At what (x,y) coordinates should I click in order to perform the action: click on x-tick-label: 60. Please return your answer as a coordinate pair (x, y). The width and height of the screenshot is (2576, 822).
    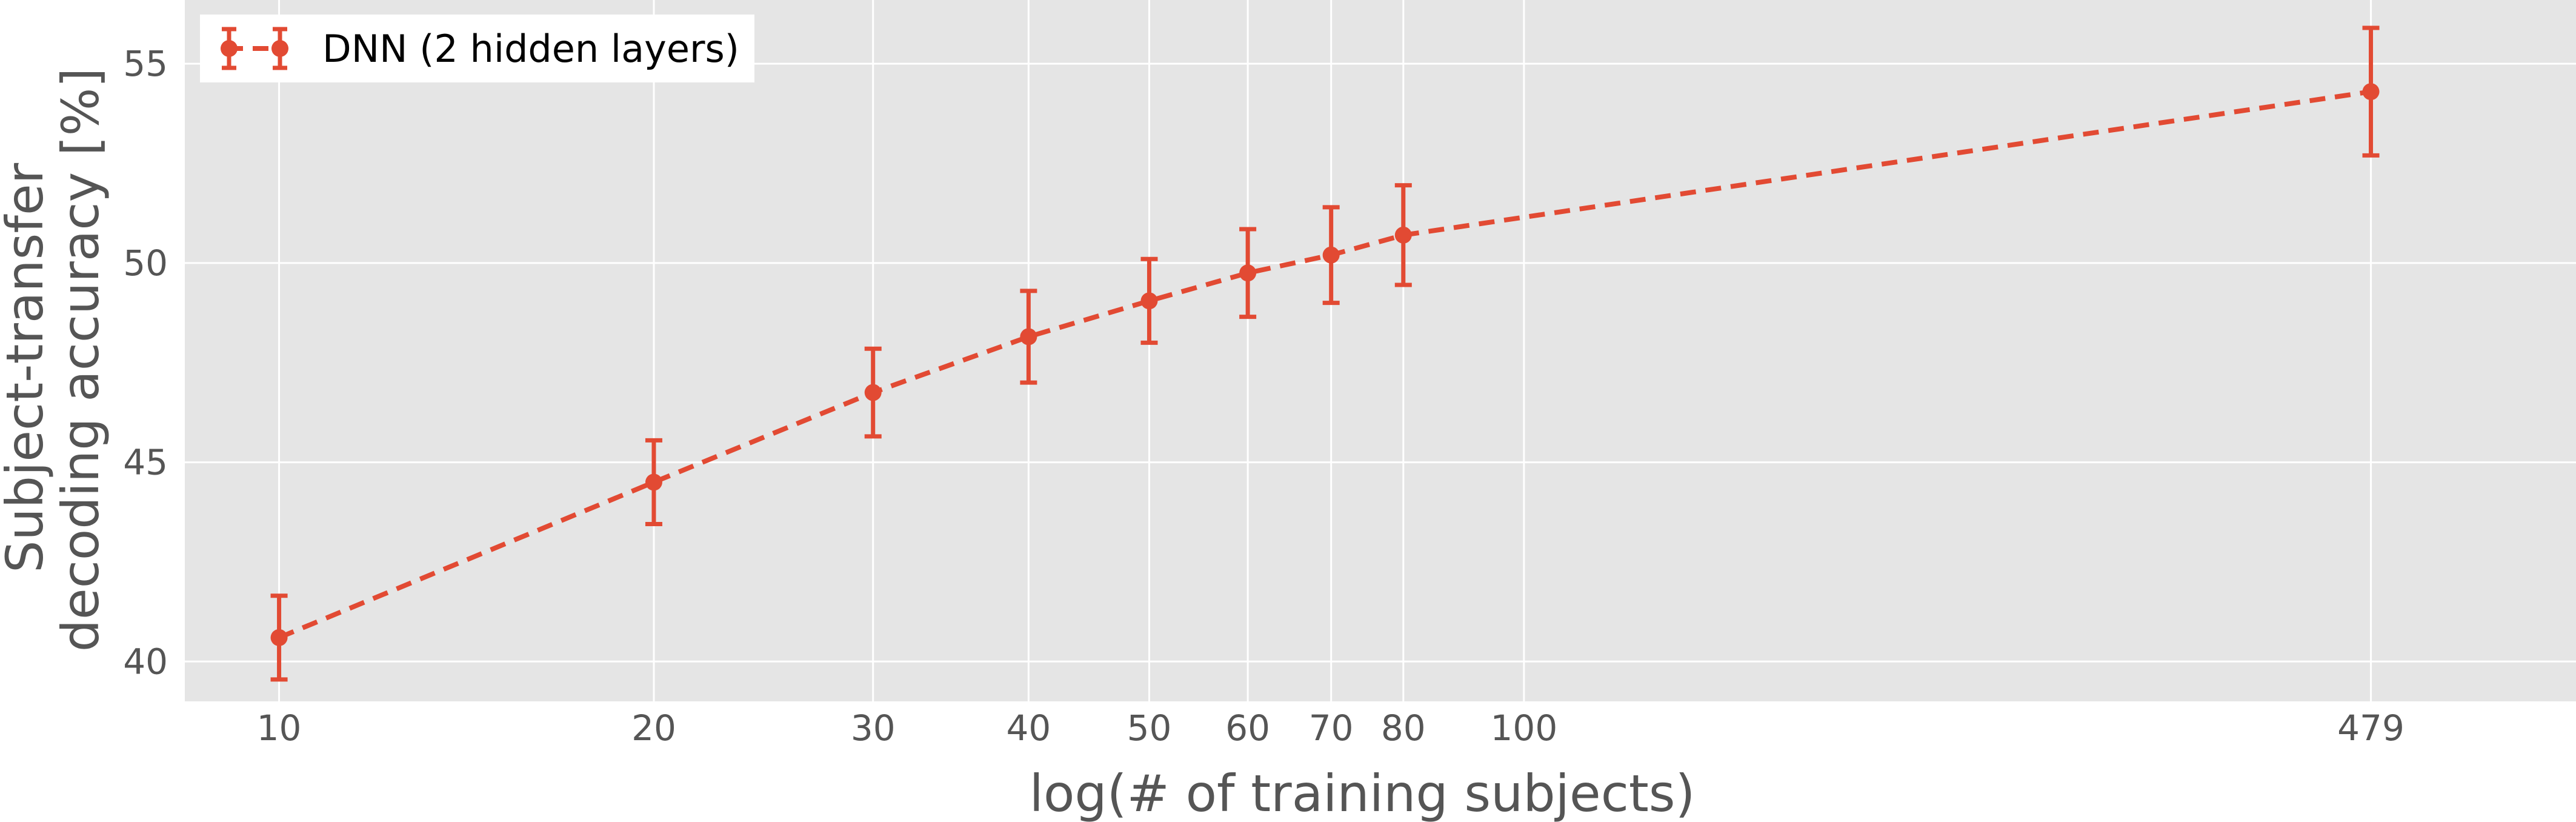
    Looking at the image, I should click on (1247, 728).